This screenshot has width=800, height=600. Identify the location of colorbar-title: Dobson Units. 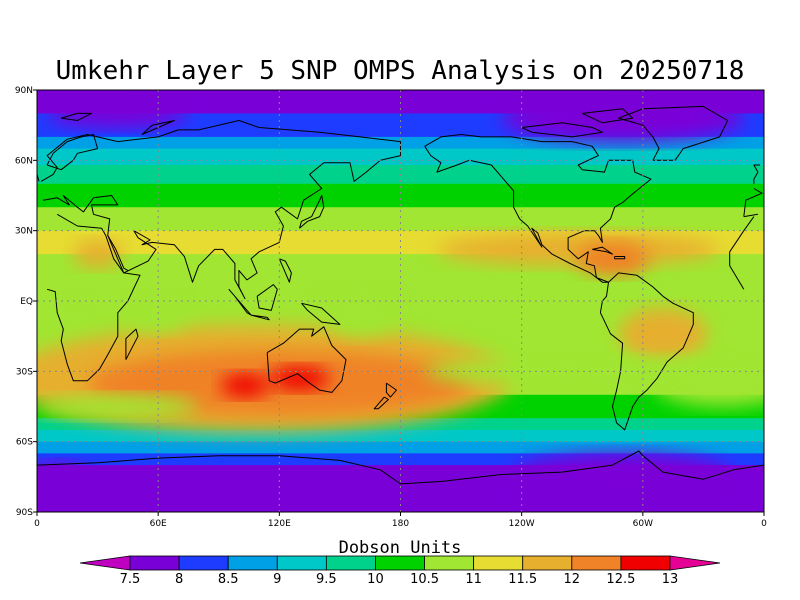
(400, 548).